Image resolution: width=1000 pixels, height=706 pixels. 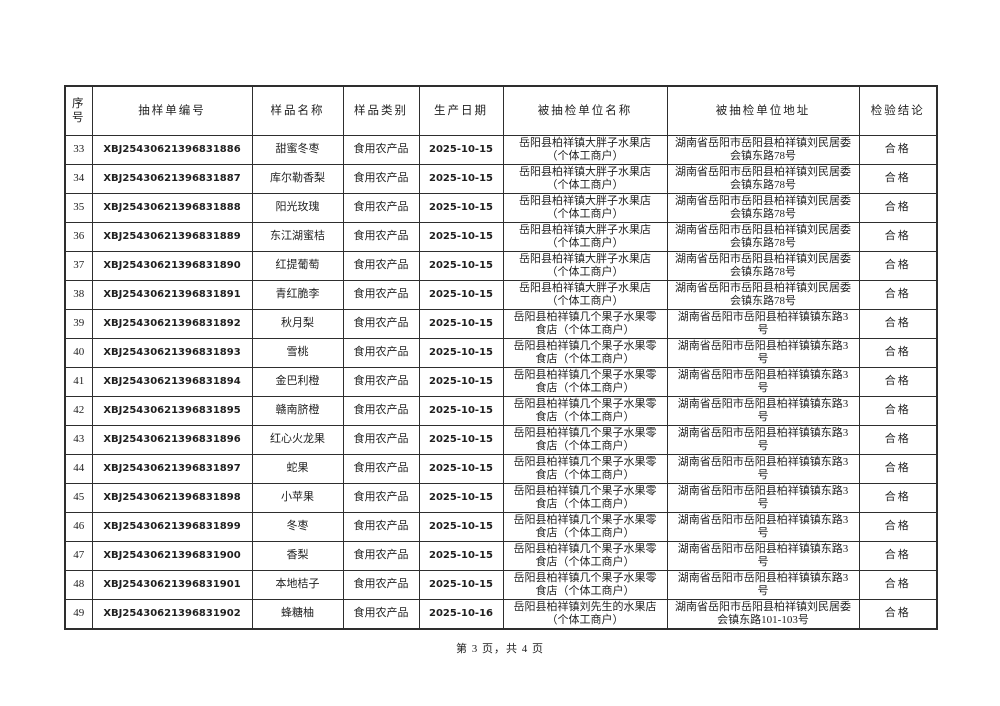 I want to click on table-cell: 小苹果, so click(x=297, y=497).